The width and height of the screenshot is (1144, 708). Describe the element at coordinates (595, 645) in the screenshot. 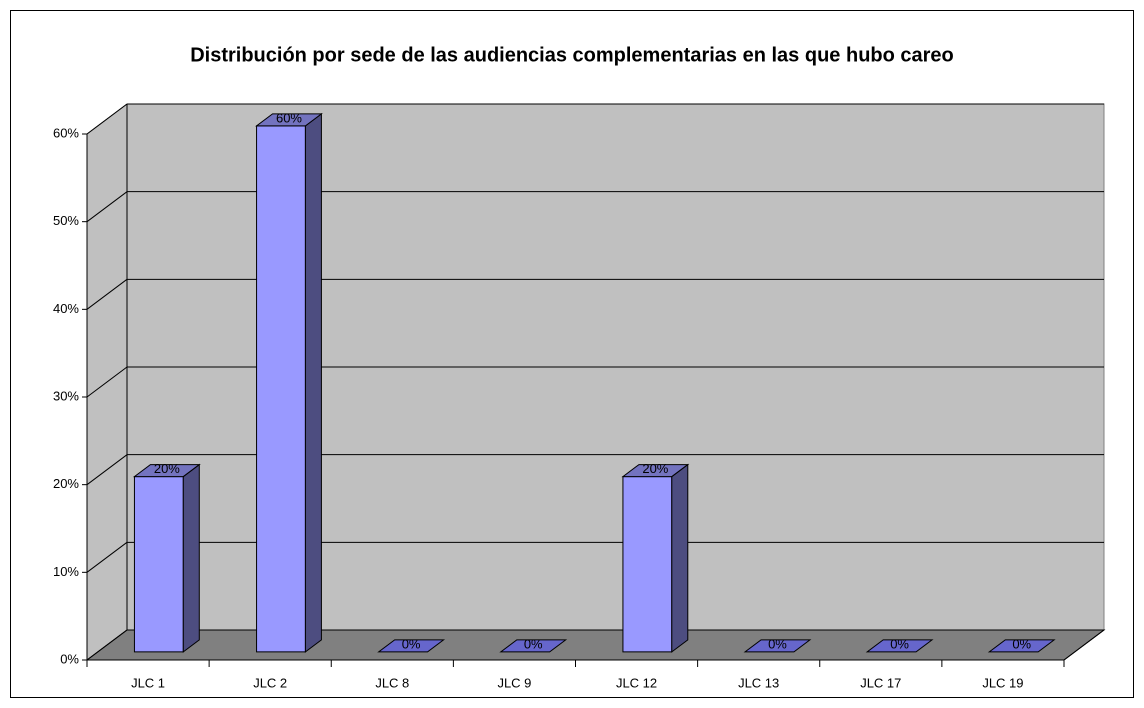

I see `floor` at that location.